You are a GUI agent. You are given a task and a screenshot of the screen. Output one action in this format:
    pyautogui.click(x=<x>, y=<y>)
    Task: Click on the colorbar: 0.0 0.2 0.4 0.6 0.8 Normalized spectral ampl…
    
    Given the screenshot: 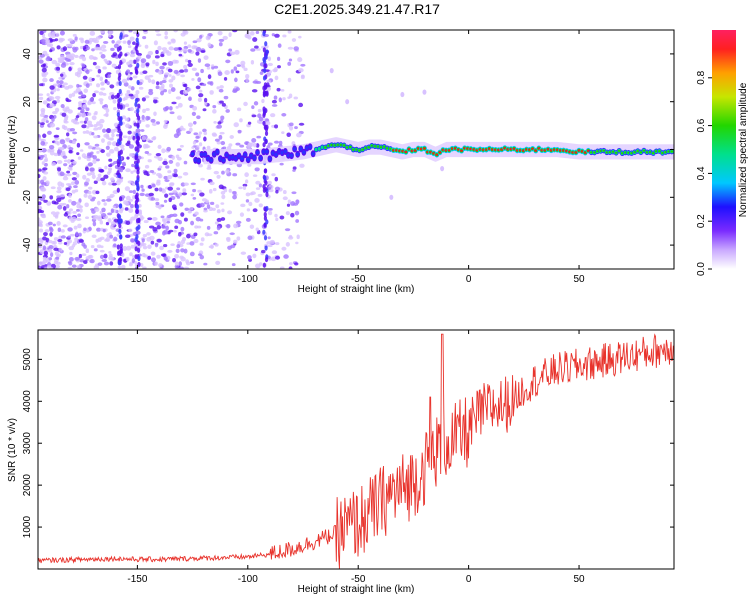 What is the action you would take?
    pyautogui.click(x=722, y=153)
    